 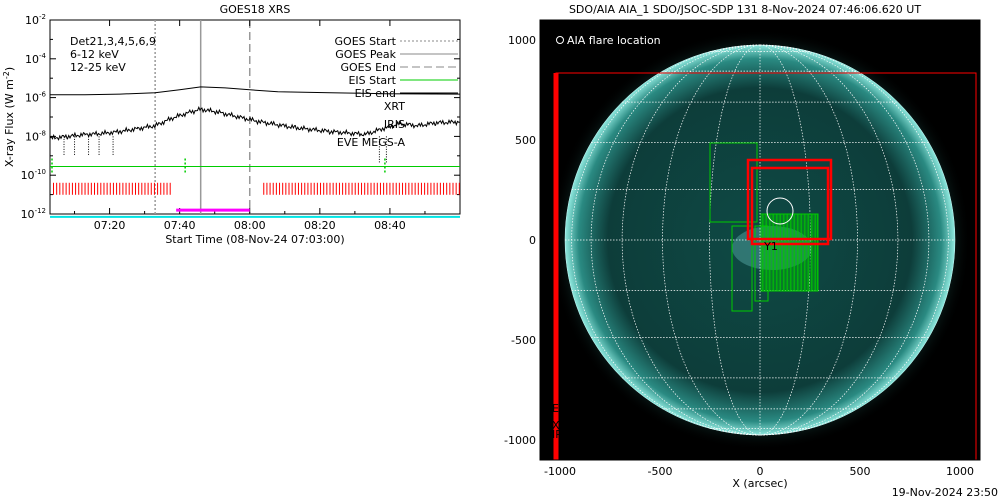 I want to click on left-y-tick-label: 10⁻¹², so click(x=33, y=214).